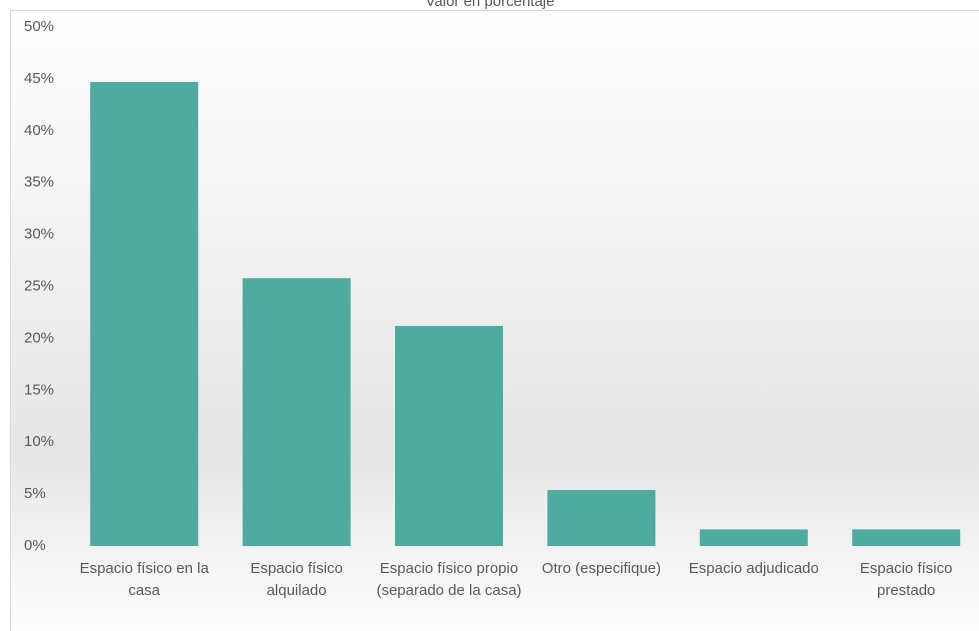  Describe the element at coordinates (39, 234) in the screenshot. I see `y-tick-label: 30%` at that location.